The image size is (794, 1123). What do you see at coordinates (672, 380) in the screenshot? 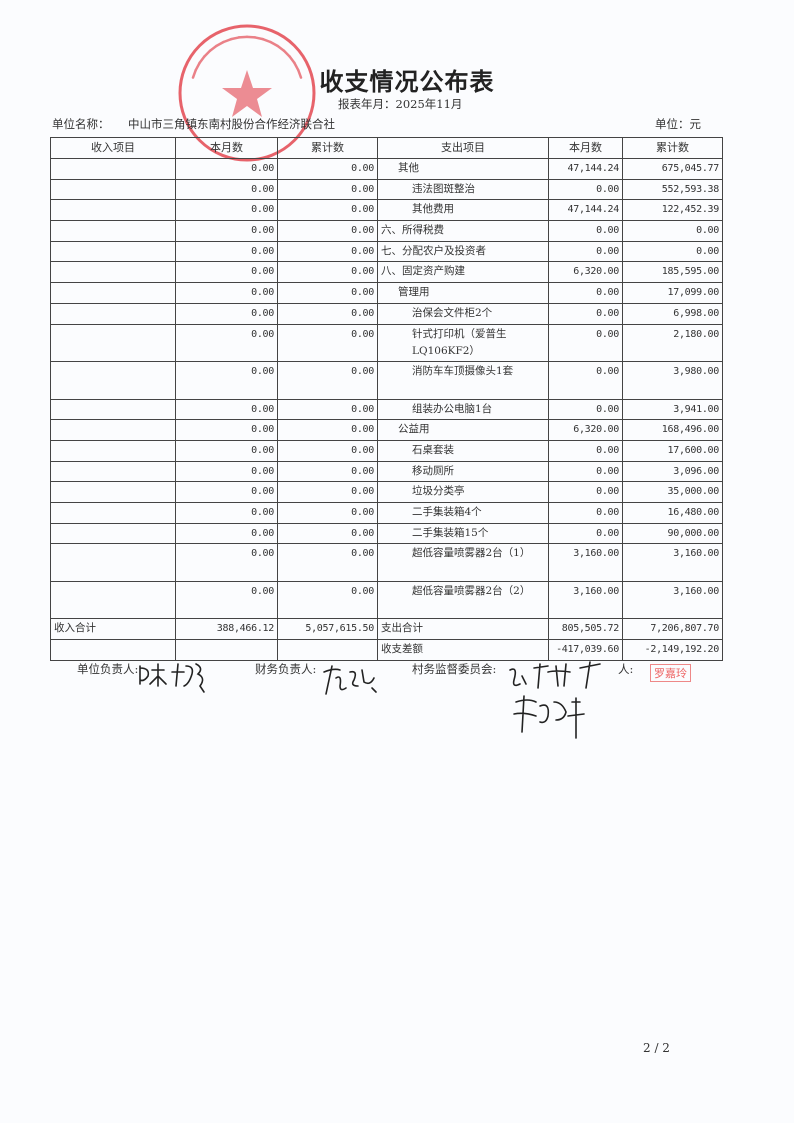
I see `expense-total-cell: 3,980.00` at bounding box center [672, 380].